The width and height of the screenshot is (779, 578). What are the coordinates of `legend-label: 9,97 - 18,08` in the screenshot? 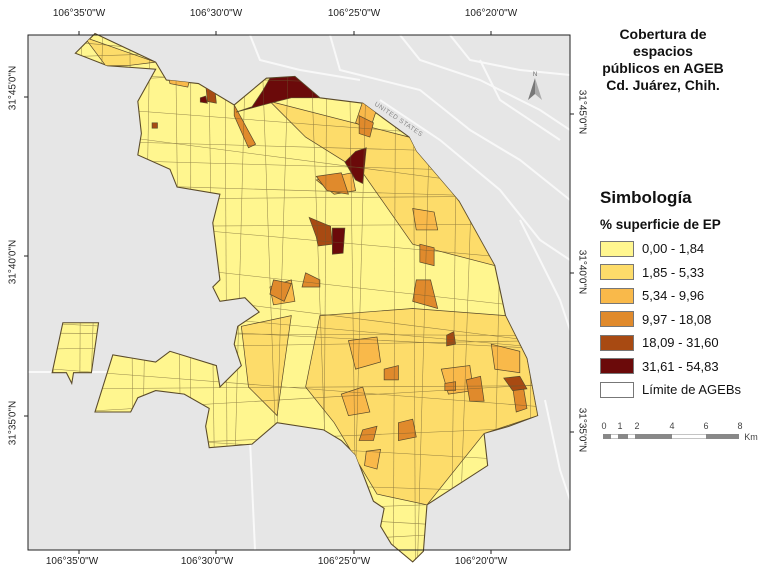 It's located at (677, 319).